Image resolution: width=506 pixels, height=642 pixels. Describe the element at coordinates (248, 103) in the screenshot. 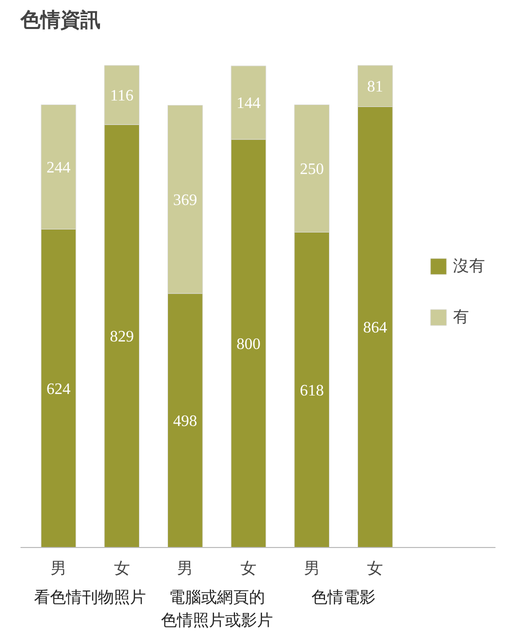

I see `data-label: 144` at that location.